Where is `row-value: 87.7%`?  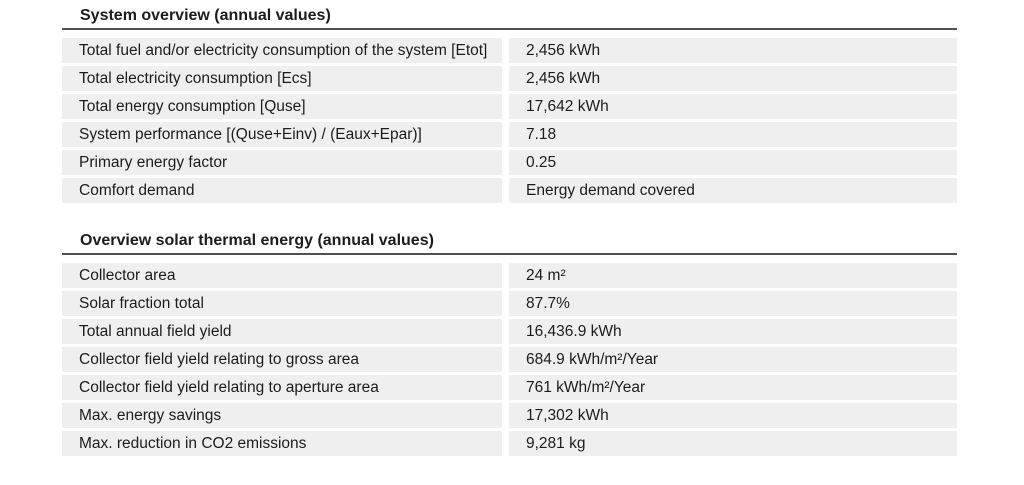
row-value: 87.7% is located at coordinates (733, 303).